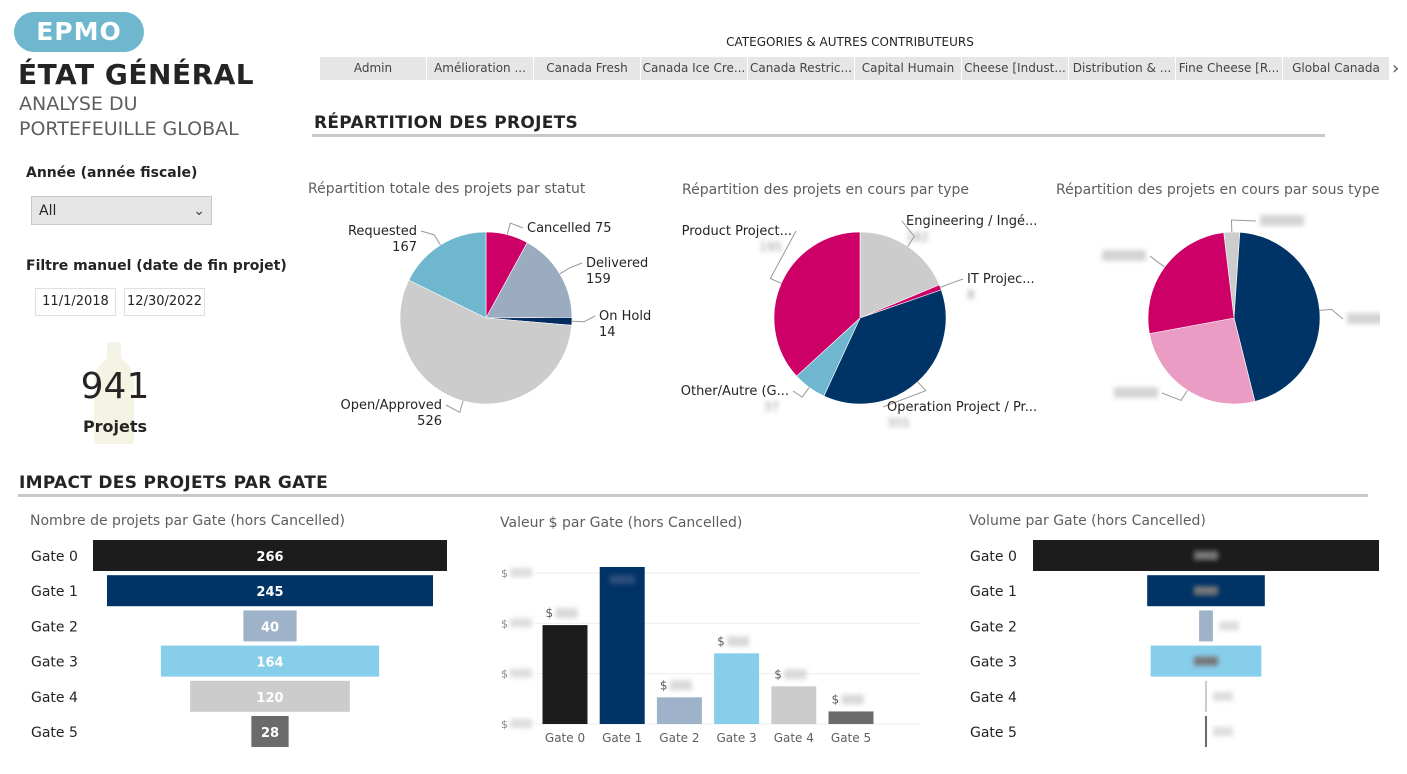 Image resolution: width=1407 pixels, height=774 pixels. What do you see at coordinates (129, 116) in the screenshot?
I see `page-subtitle: ANALYSE DU PORTEFEUILLE GLOBAL` at bounding box center [129, 116].